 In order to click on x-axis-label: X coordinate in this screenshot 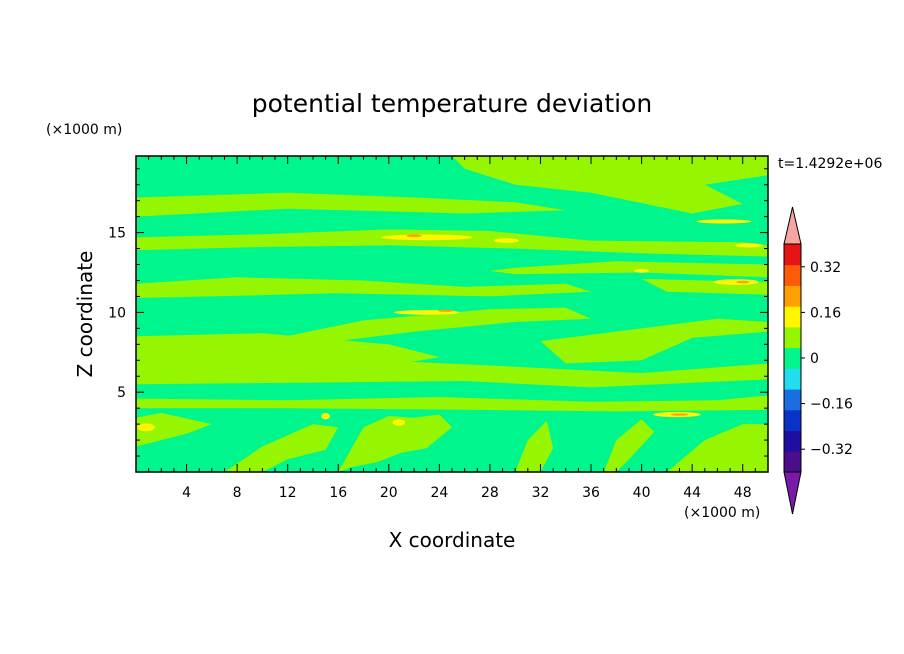, I will do `click(452, 540)`.